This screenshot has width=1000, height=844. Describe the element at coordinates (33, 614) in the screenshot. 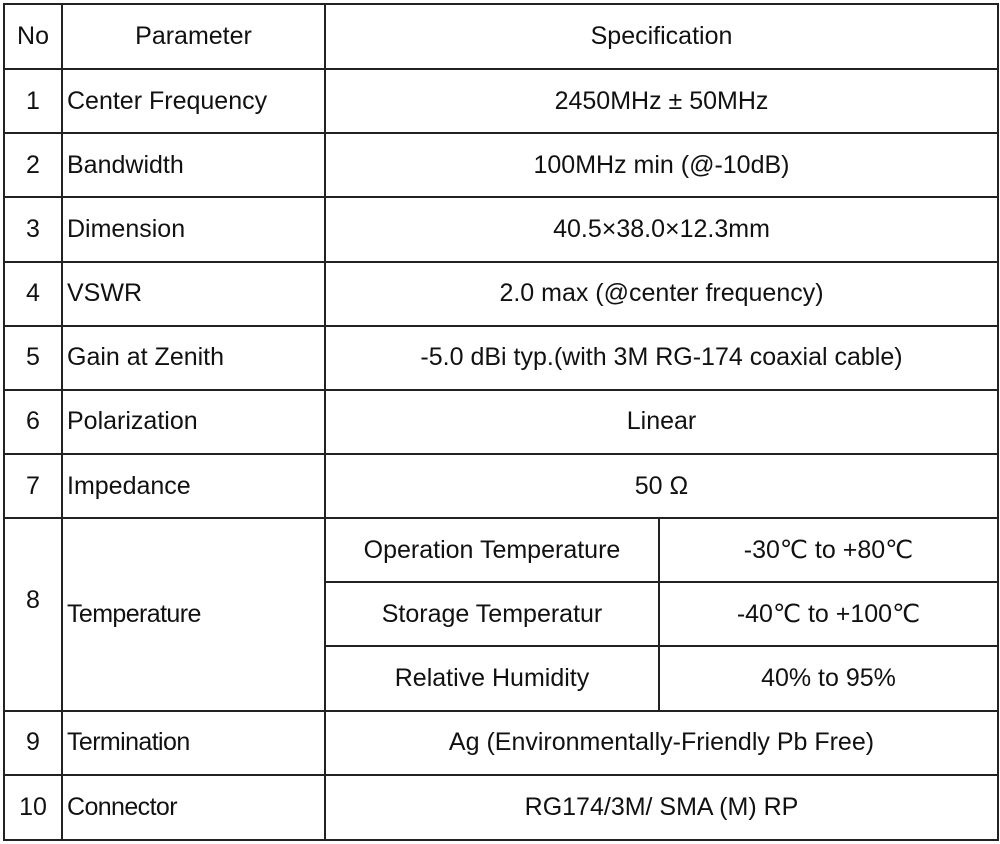

I see `row-no: 8` at that location.